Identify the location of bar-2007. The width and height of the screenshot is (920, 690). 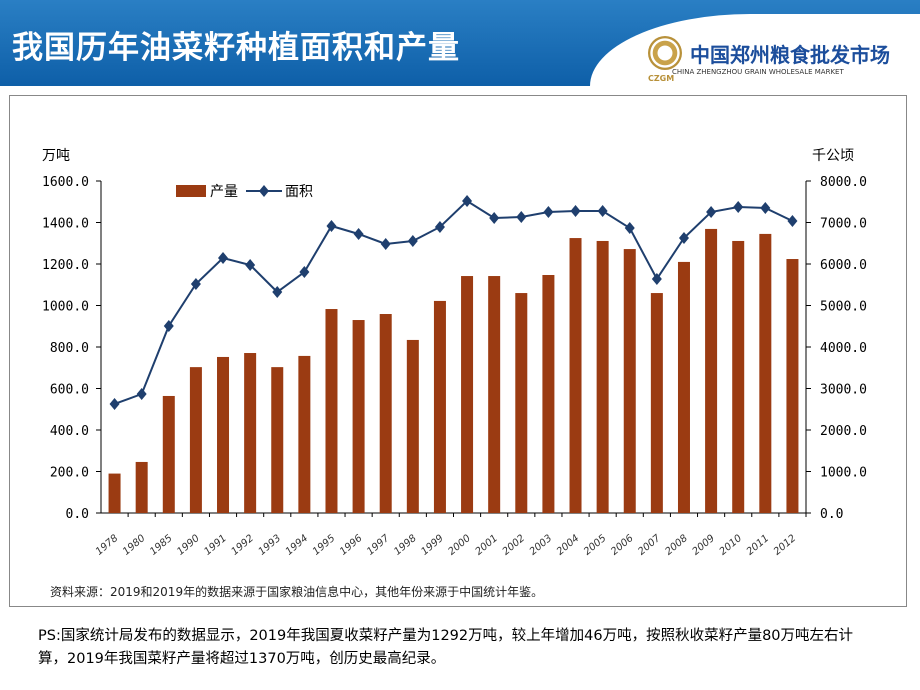
(656, 403).